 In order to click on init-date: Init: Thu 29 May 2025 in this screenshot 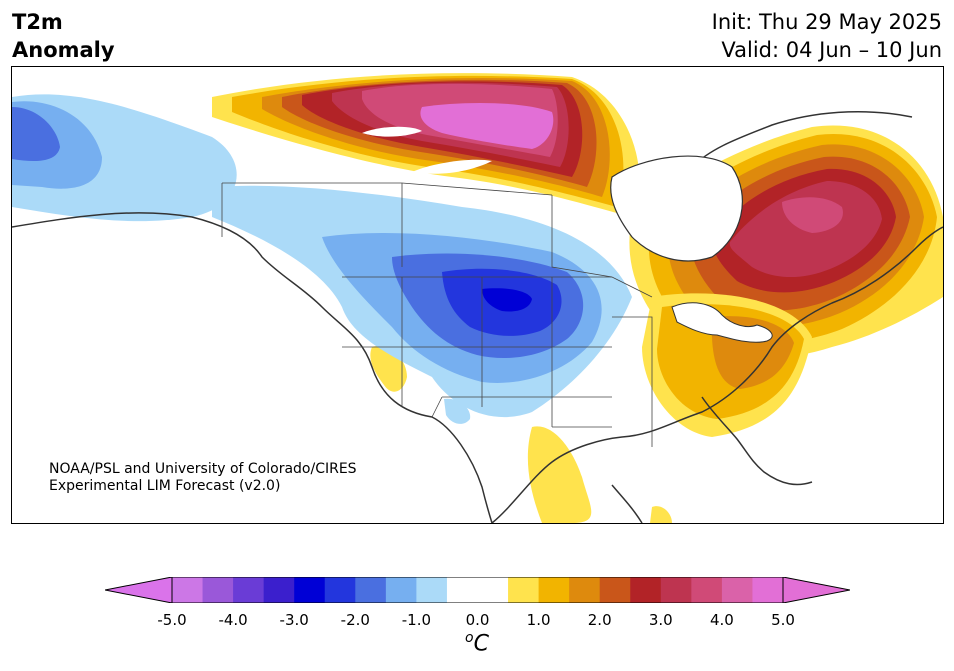, I will do `click(826, 22)`.